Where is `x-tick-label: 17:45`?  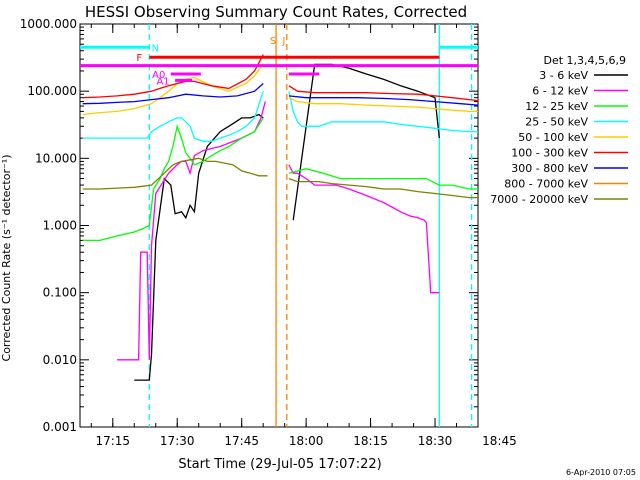
x-tick-label: 17:45 is located at coordinates (241, 441).